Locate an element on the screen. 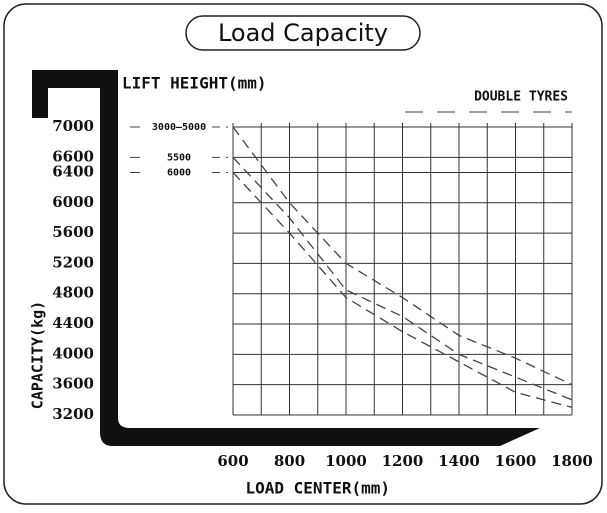 The height and width of the screenshot is (513, 607). y-tick-label: 4800 is located at coordinates (73, 293).